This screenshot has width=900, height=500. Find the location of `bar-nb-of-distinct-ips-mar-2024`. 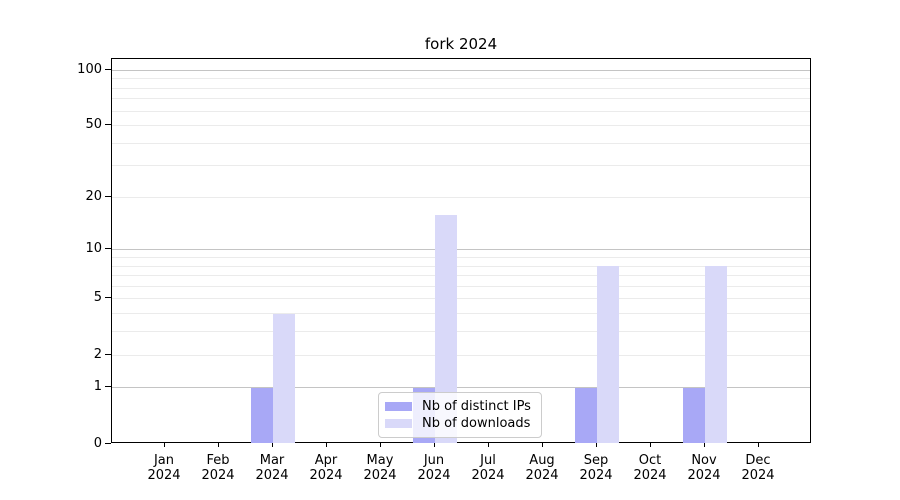

bar-nb-of-distinct-ips-mar-2024 is located at coordinates (262, 415).